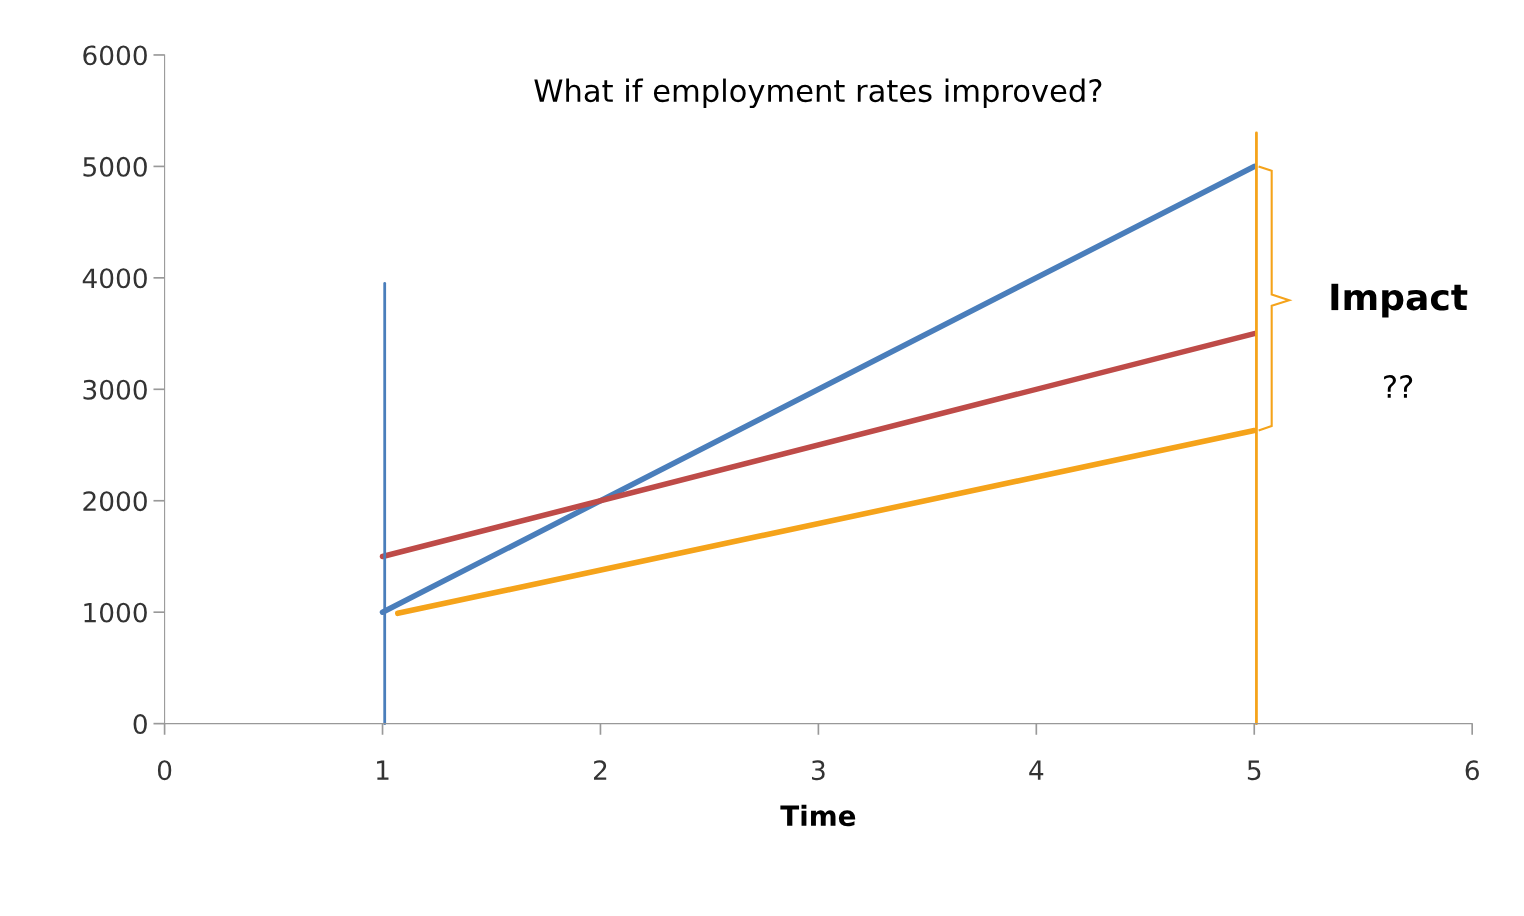  What do you see at coordinates (1399, 300) in the screenshot?
I see `annotation: Impact` at bounding box center [1399, 300].